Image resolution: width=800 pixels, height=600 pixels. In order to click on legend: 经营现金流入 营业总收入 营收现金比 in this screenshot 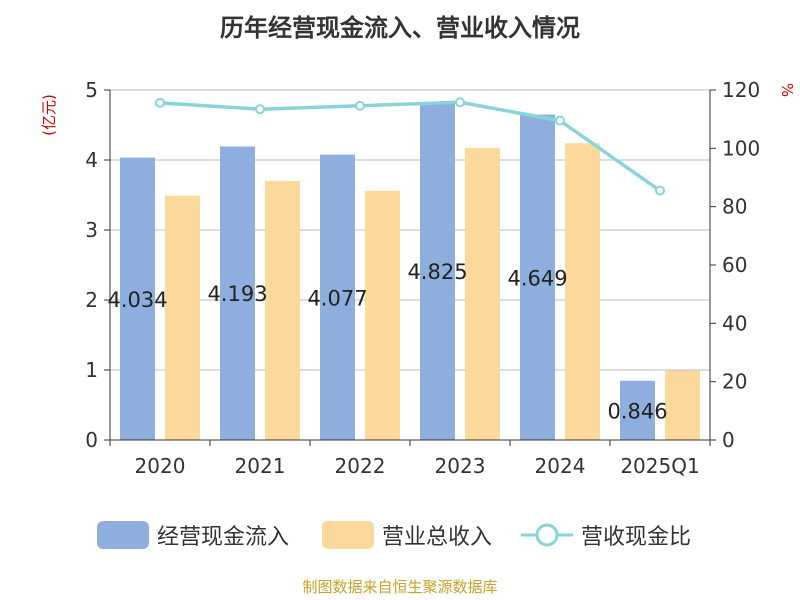, I will do `click(400, 535)`.